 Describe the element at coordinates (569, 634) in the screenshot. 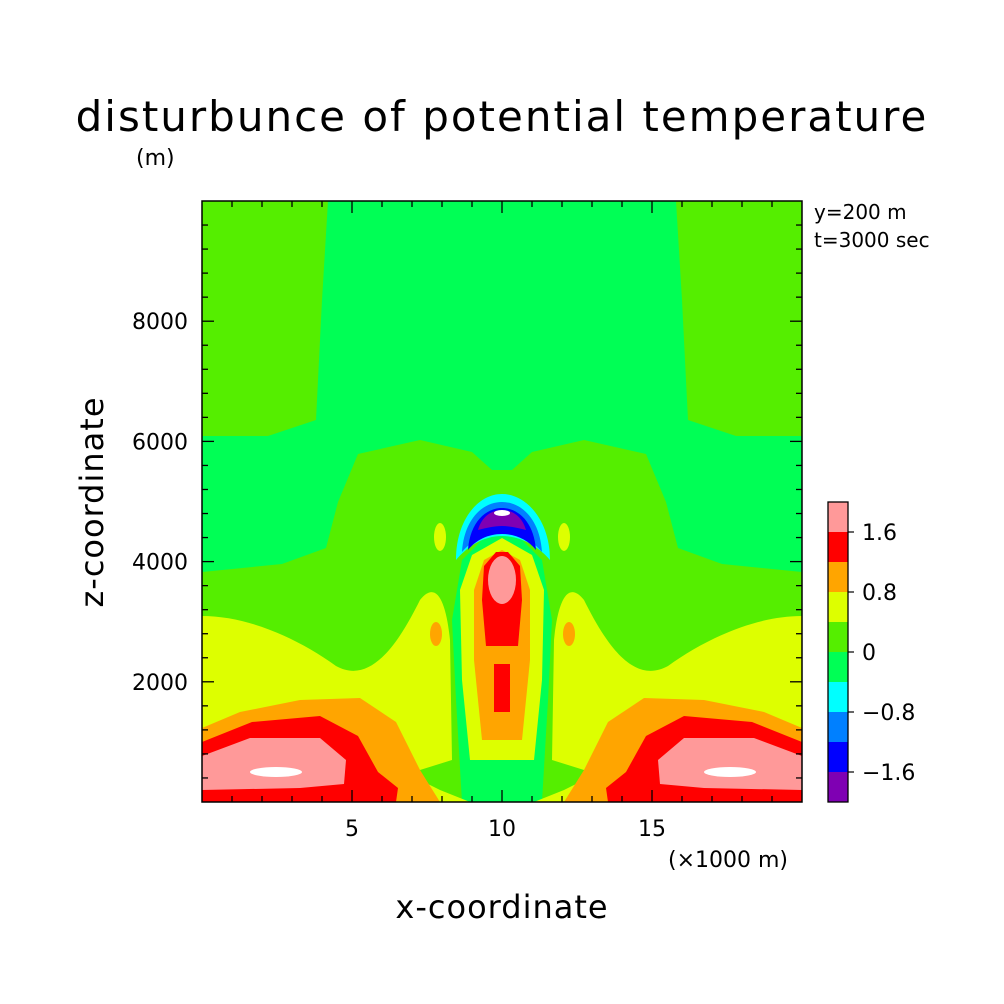

I see `contour-region-orange-spot-right` at that location.